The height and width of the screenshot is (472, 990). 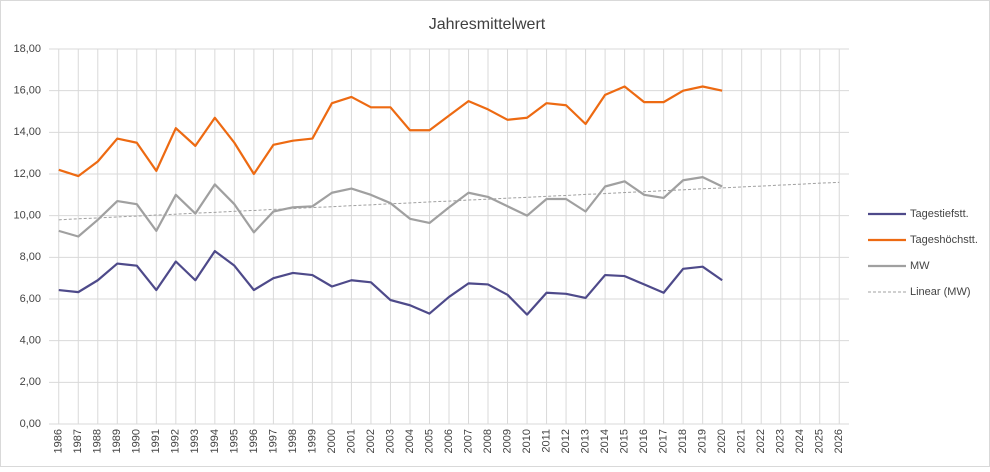 I want to click on legend-label: Linear (MW), so click(x=940, y=292).